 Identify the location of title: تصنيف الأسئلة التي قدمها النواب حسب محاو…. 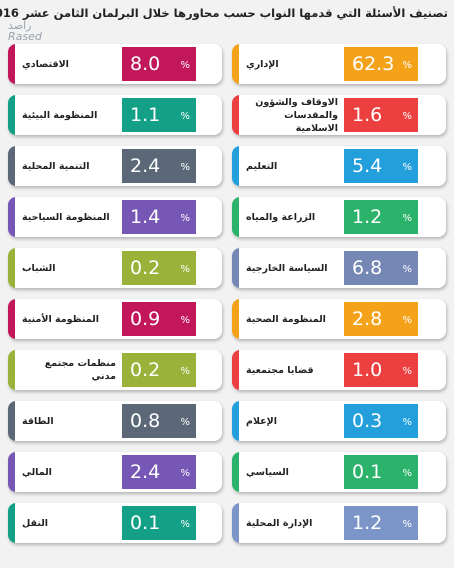
(224, 13).